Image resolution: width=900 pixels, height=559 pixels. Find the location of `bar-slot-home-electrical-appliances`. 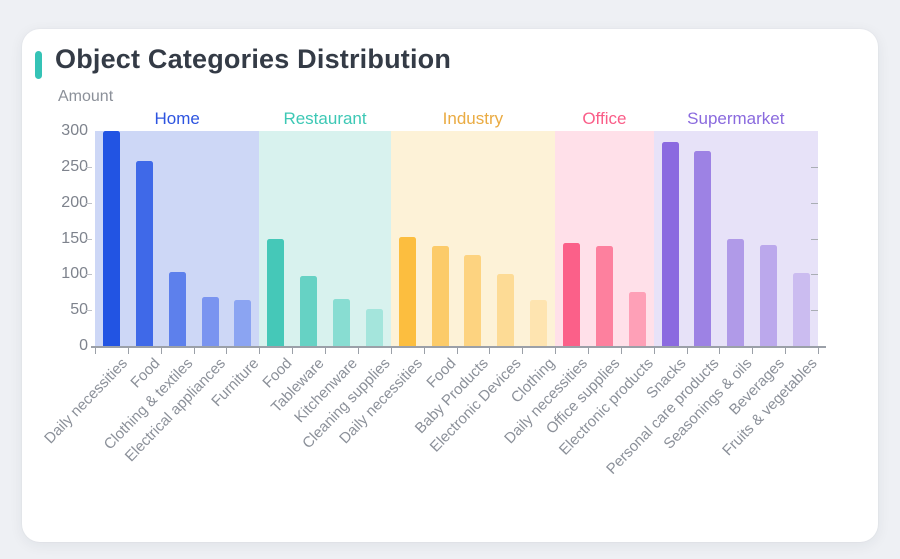

bar-slot-home-electrical-appliances is located at coordinates (210, 238).